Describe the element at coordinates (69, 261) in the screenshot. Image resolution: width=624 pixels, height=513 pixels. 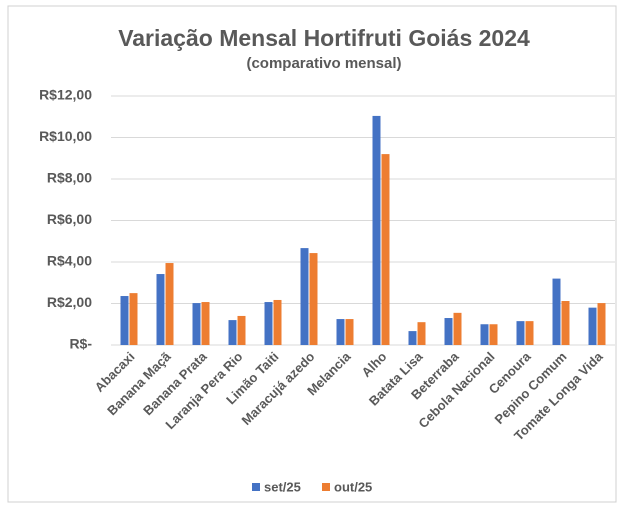
I see `y-tick-label: R$4,00` at that location.